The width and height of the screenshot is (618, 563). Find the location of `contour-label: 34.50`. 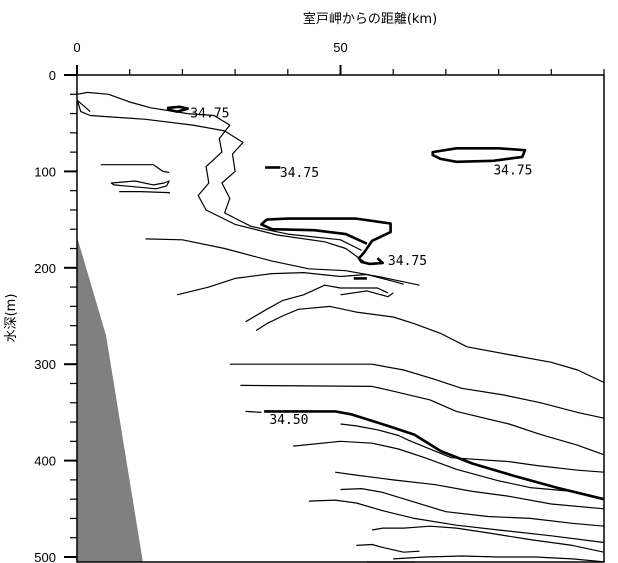

contour-label: 34.50 is located at coordinates (288, 420).